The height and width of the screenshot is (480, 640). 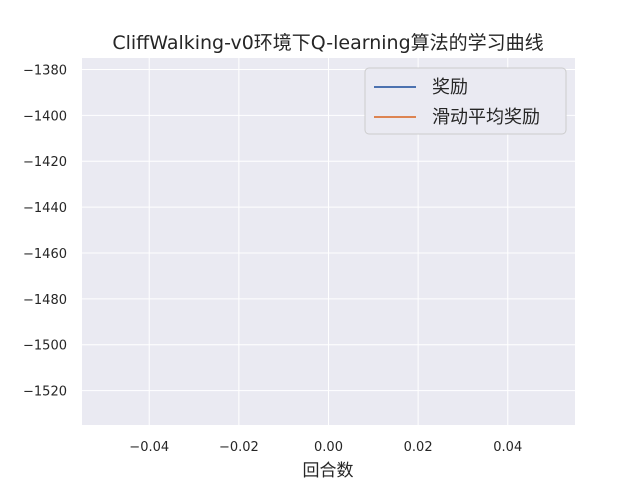 What do you see at coordinates (507, 447) in the screenshot?
I see `x-tick-label: 0.04` at bounding box center [507, 447].